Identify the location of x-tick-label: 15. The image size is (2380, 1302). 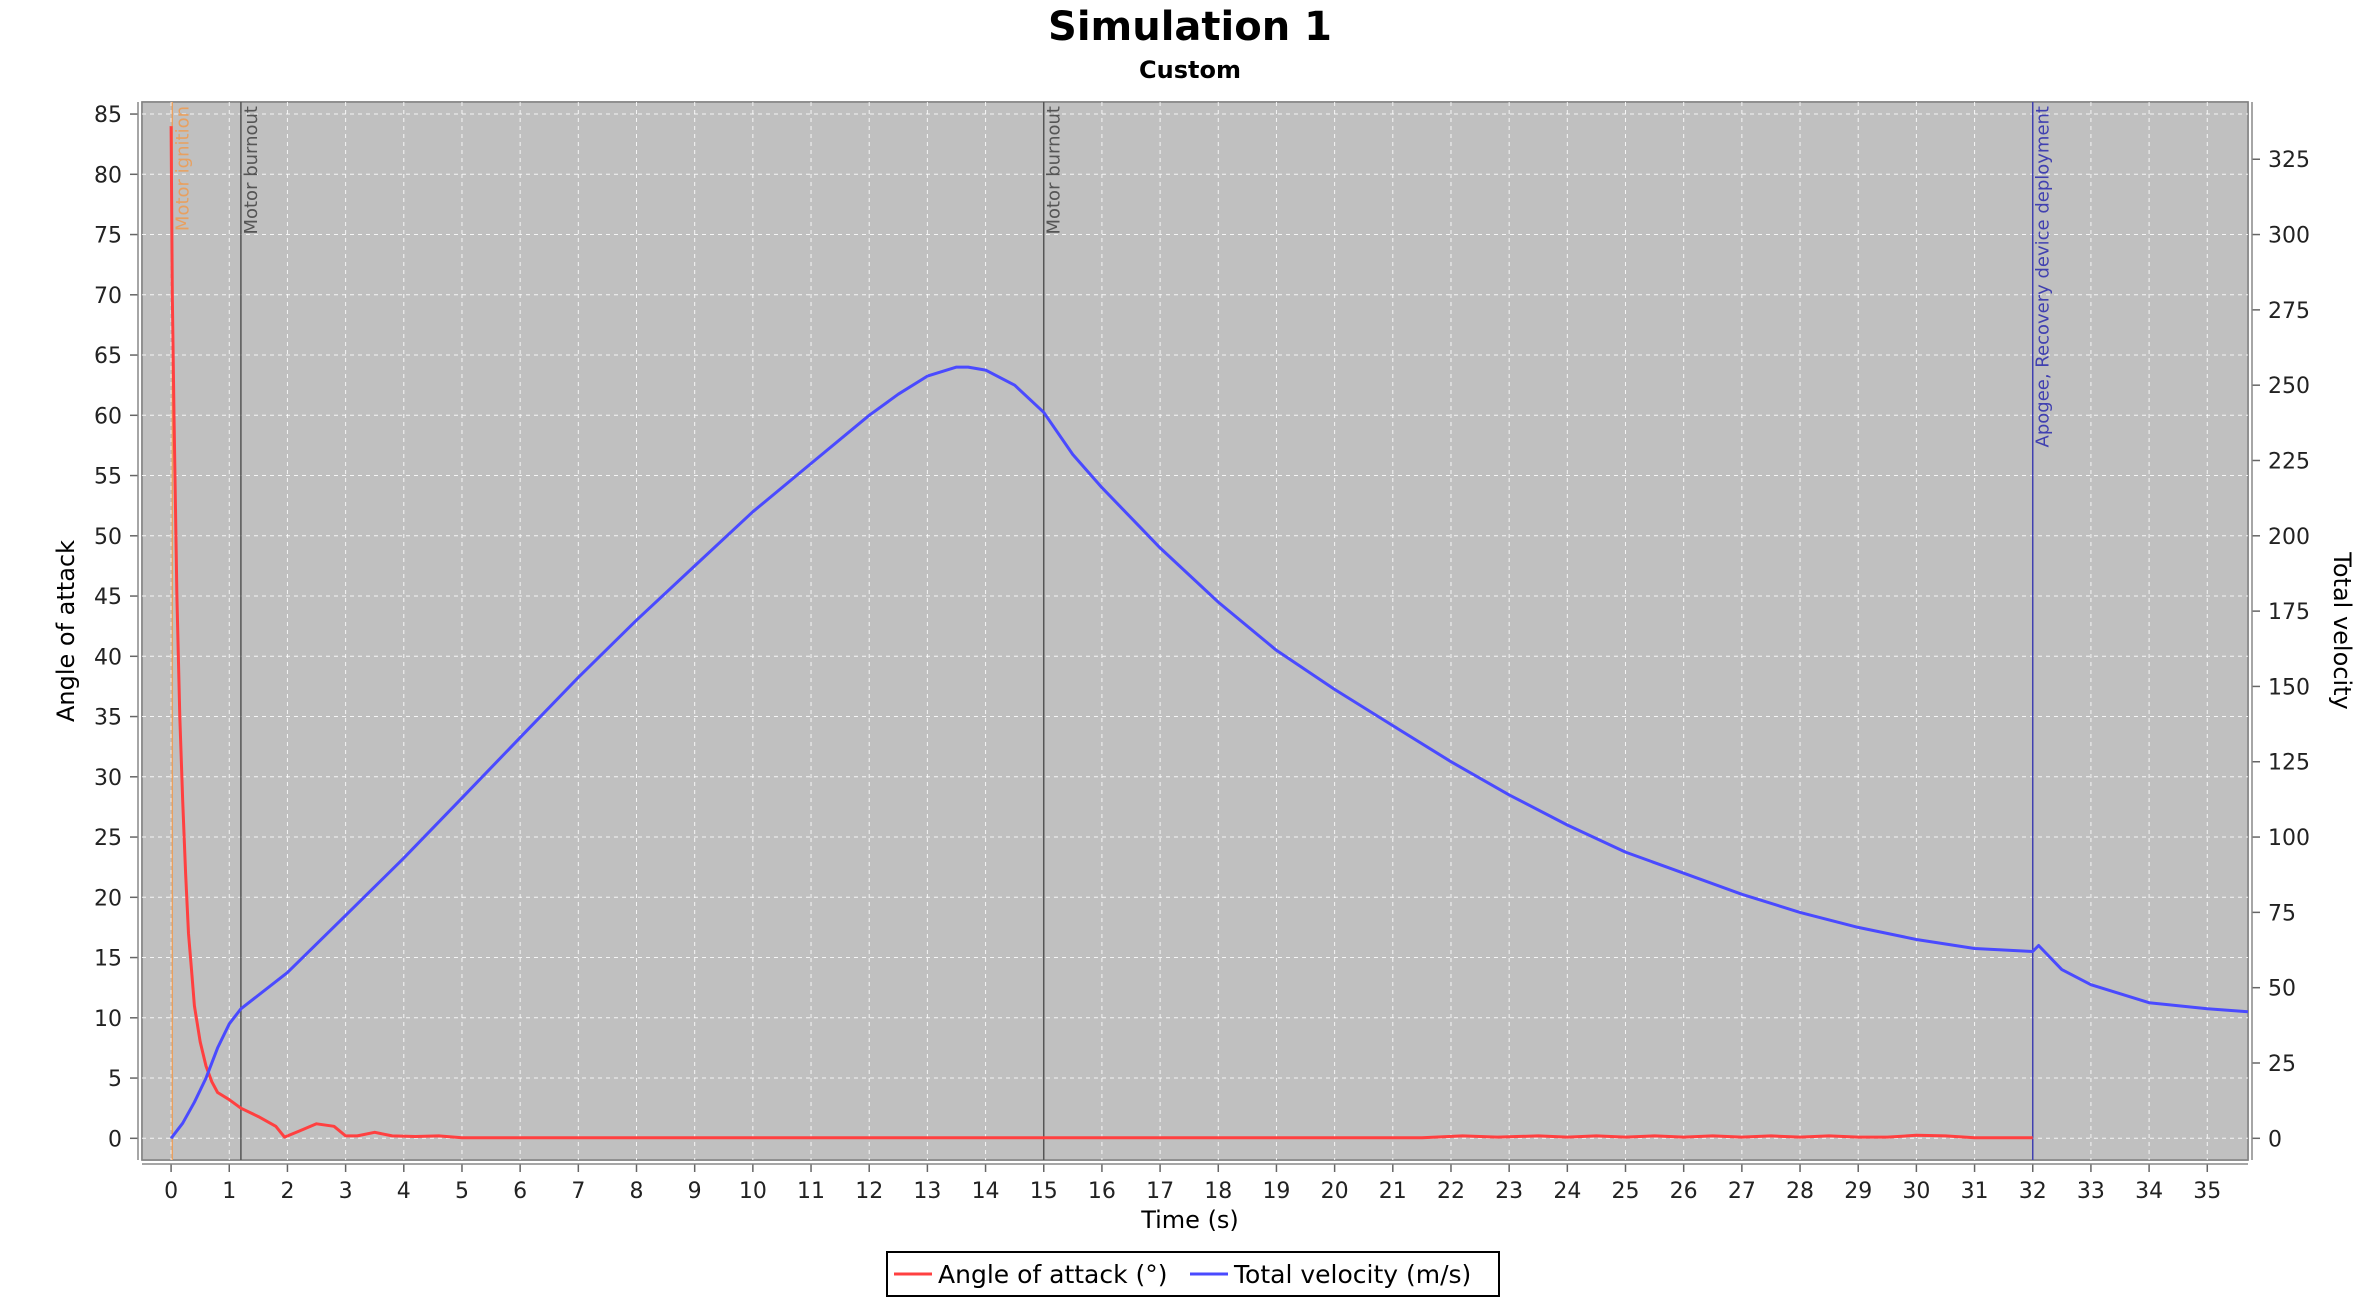
(1044, 1191).